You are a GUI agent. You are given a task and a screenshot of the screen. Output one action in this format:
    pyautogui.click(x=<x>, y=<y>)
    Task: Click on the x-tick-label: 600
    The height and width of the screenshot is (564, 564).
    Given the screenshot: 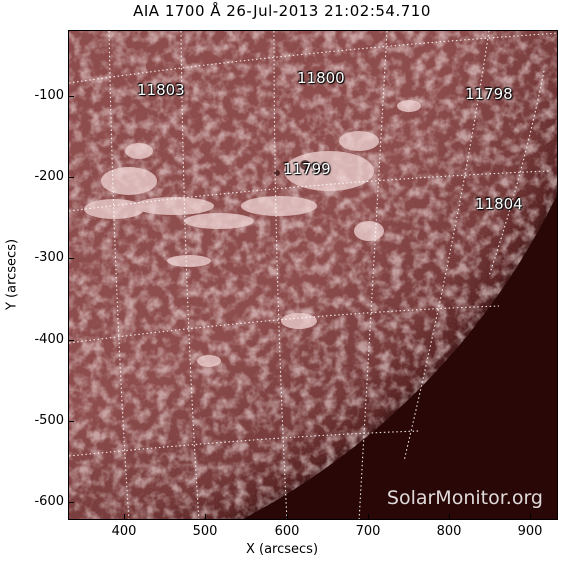 What is the action you would take?
    pyautogui.click(x=287, y=531)
    